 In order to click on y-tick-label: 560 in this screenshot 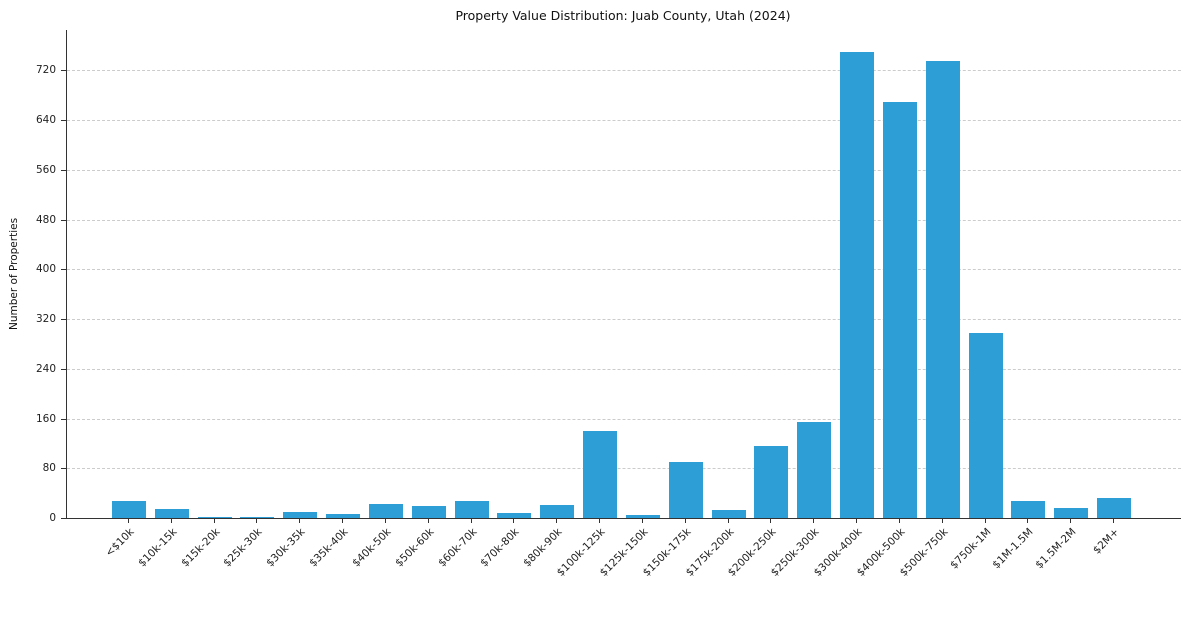, I will do `click(45, 169)`.